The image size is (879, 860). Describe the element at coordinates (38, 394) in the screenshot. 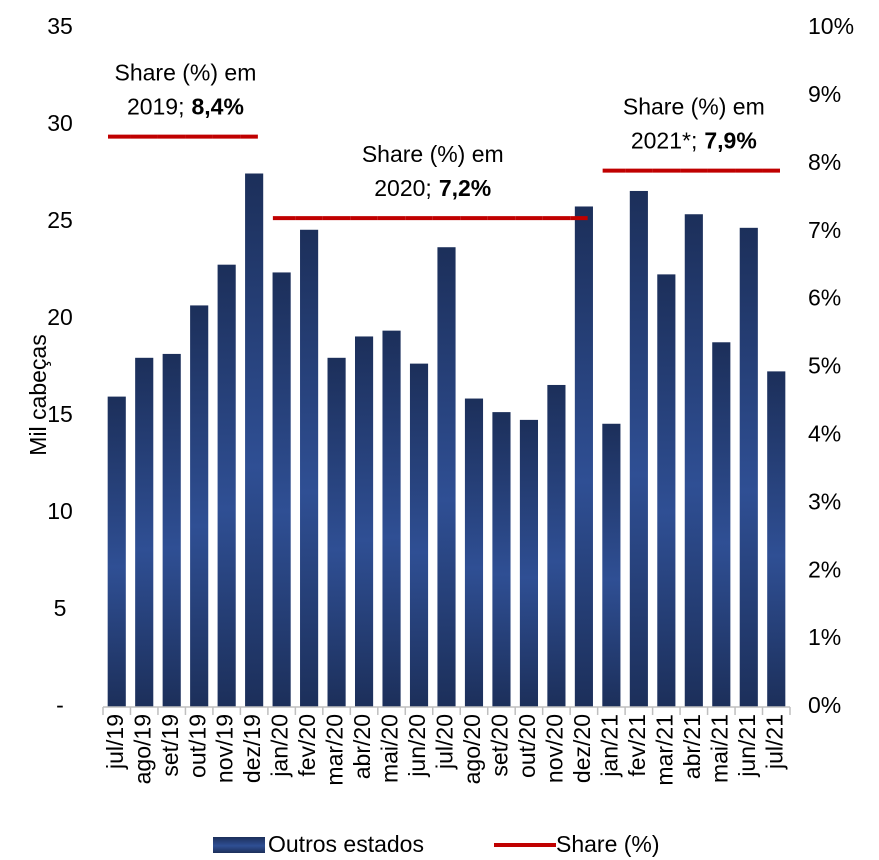

I see `y-axis-label: Mil cabeças` at that location.